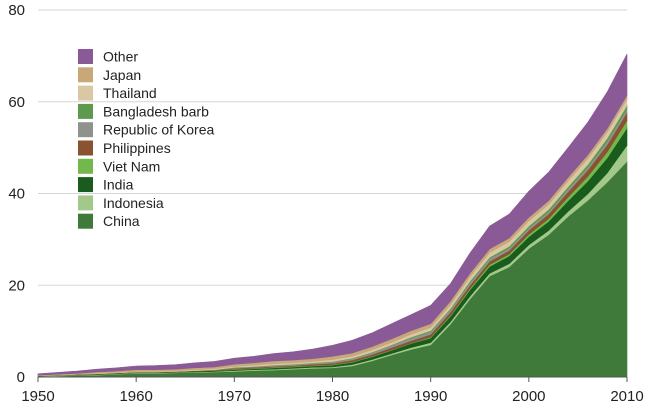  Describe the element at coordinates (16, 102) in the screenshot. I see `y-tick-label-60: 60` at that location.